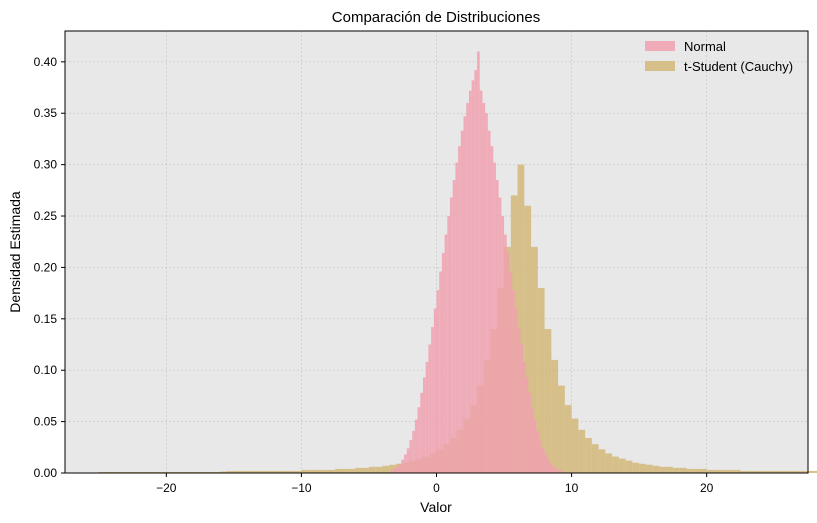 The height and width of the screenshot is (523, 817). I want to click on legend-label-normal: Normal, so click(705, 46).